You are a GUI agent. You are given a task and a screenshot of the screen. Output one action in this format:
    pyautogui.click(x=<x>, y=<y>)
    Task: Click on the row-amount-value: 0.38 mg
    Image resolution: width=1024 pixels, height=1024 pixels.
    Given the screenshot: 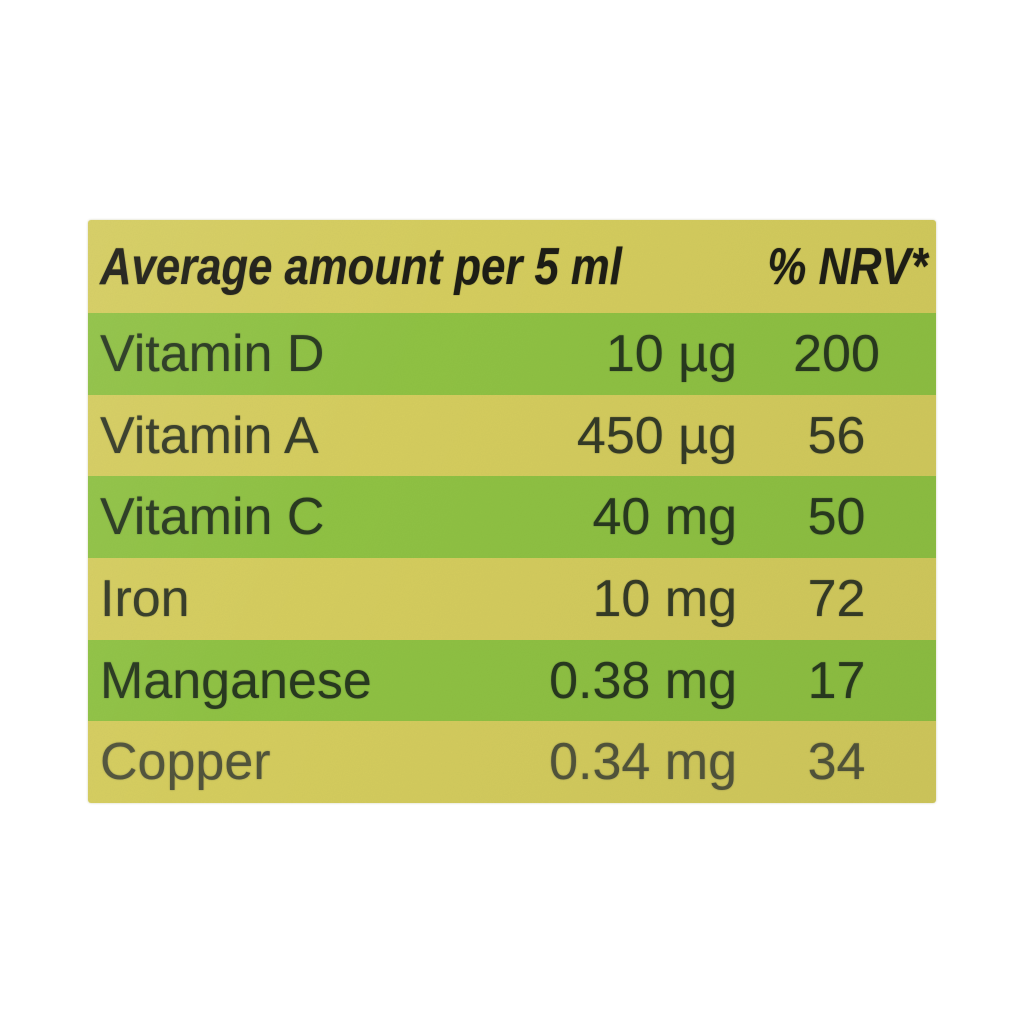 What is the action you would take?
    pyautogui.click(x=643, y=680)
    